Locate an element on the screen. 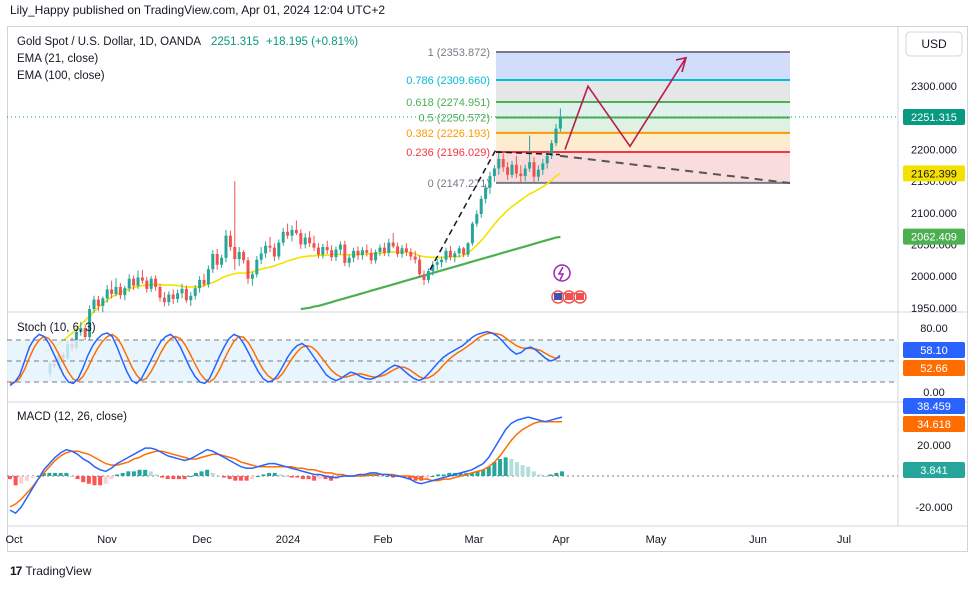 The image size is (980, 589). projection-drawing is located at coordinates (610, 163).